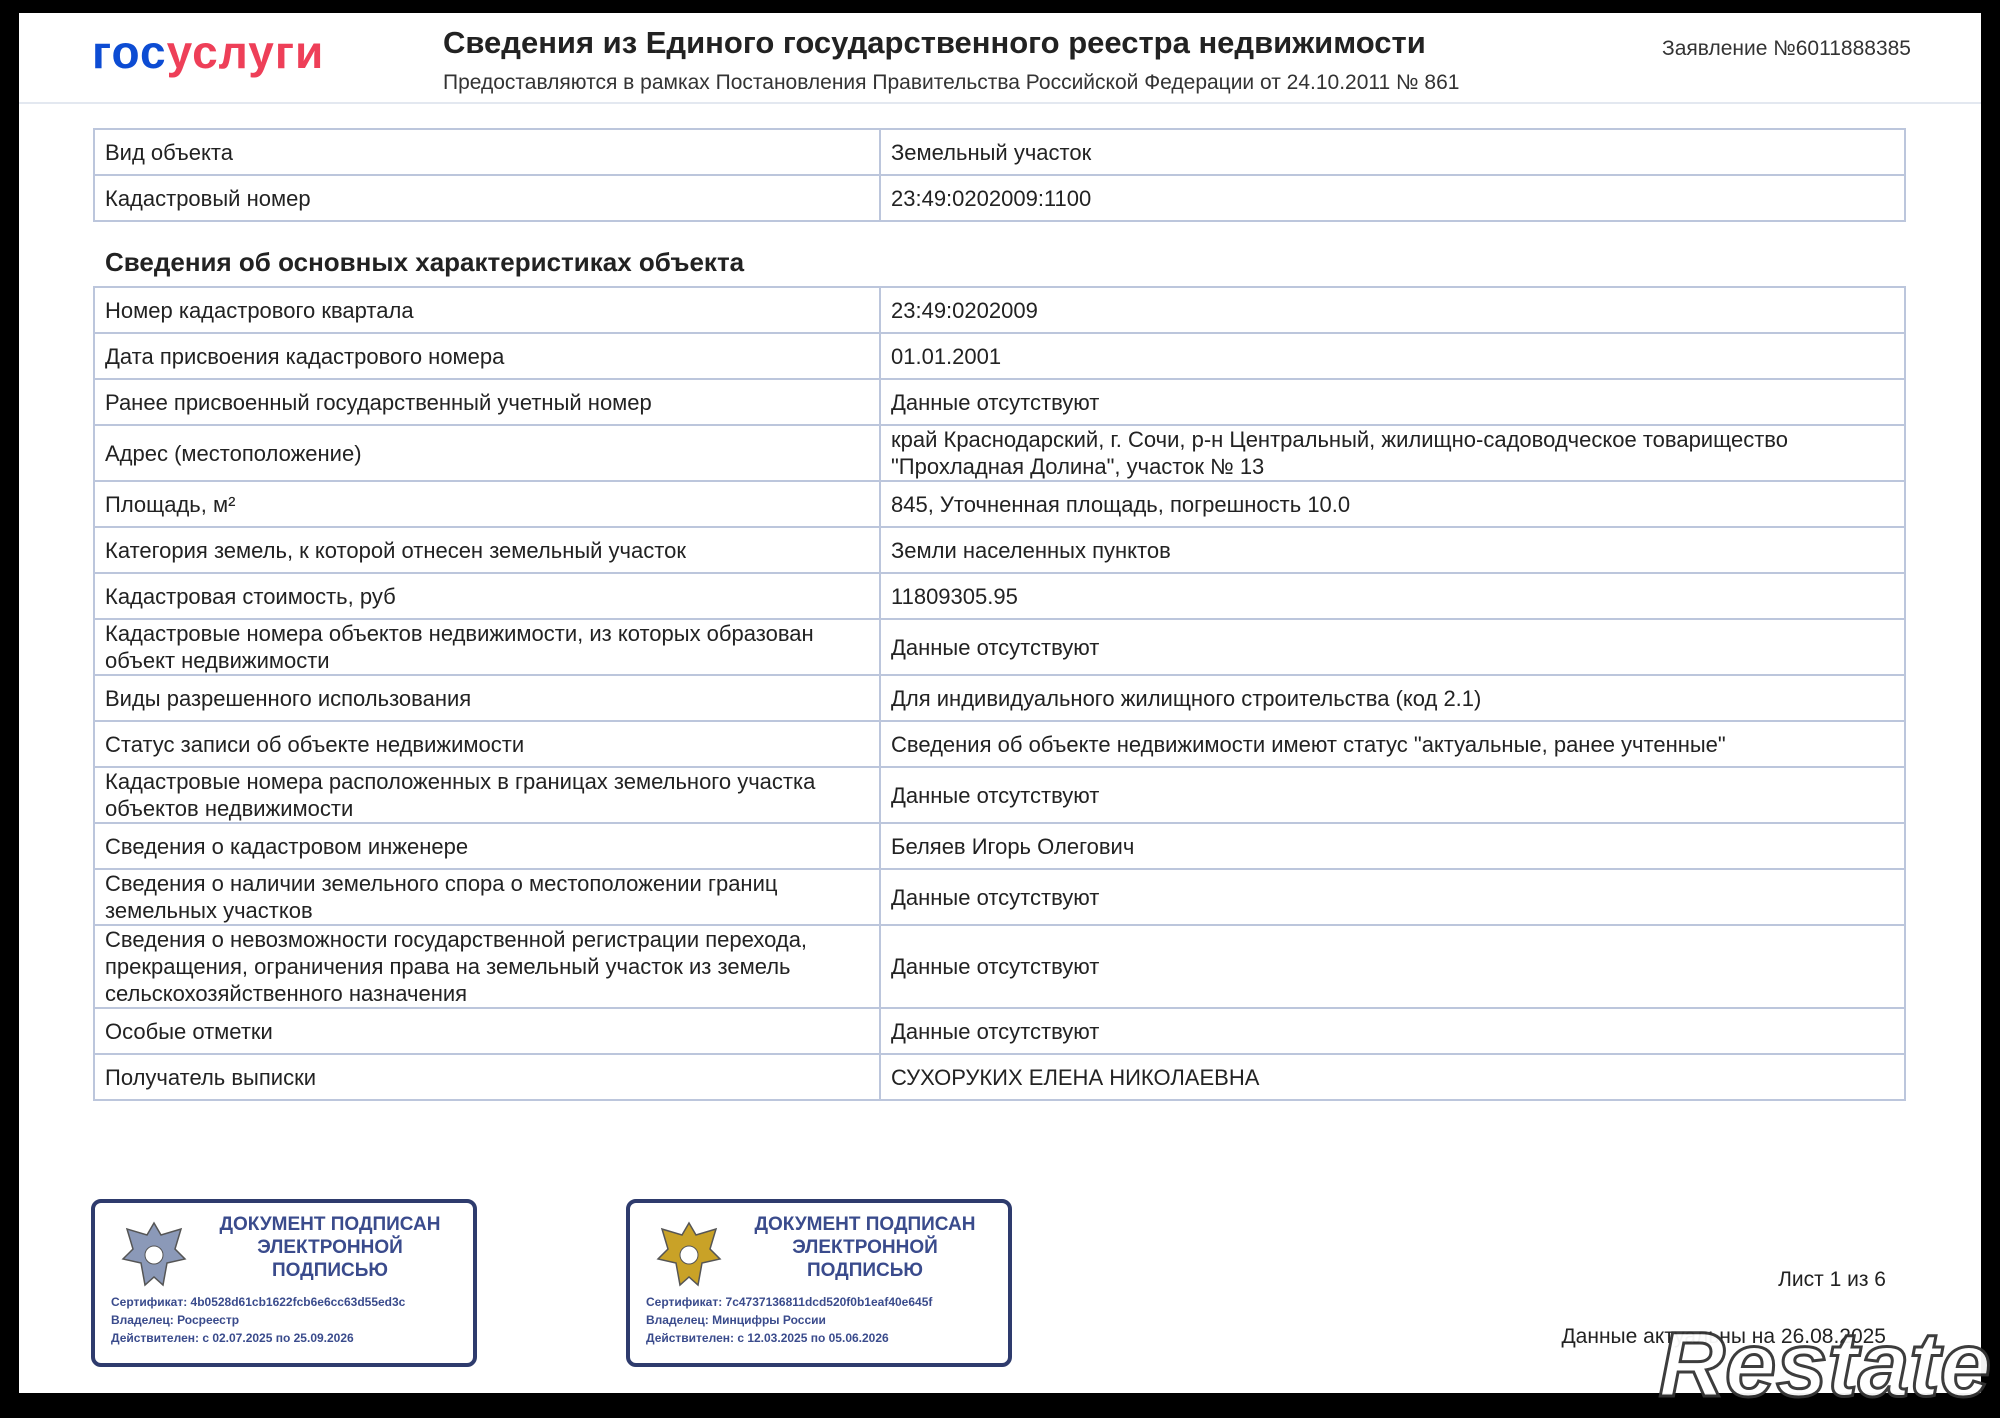 Image resolution: width=2000 pixels, height=1418 pixels. What do you see at coordinates (487, 1077) in the screenshot?
I see `row-label: Получатель выписки` at bounding box center [487, 1077].